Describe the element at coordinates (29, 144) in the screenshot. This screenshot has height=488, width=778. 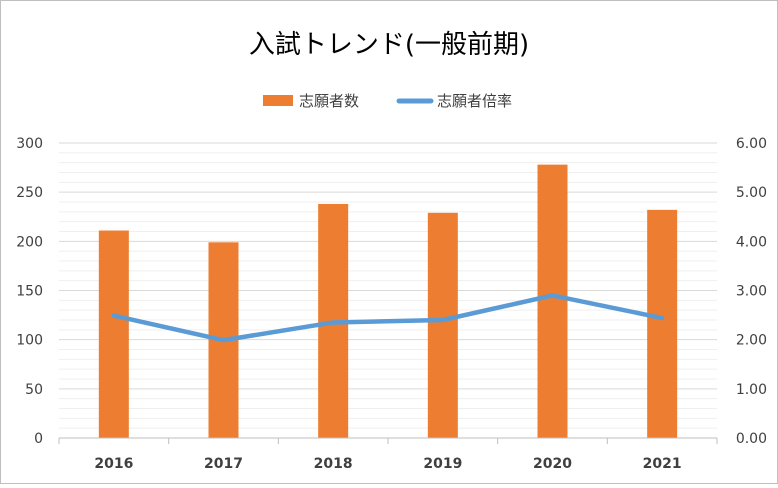
I see `y-tick-label: 300` at that location.